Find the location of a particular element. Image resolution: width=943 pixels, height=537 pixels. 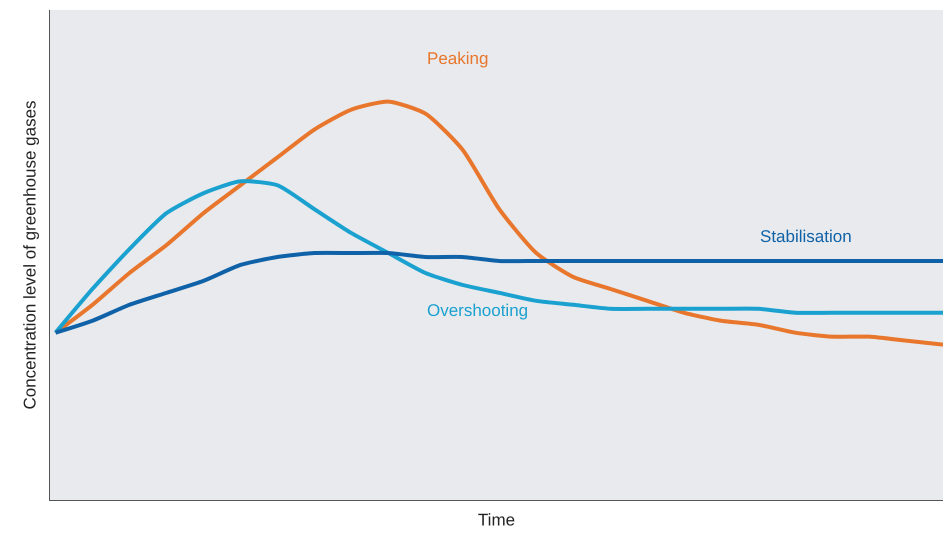

text: Peaking is located at coordinates (457, 58).